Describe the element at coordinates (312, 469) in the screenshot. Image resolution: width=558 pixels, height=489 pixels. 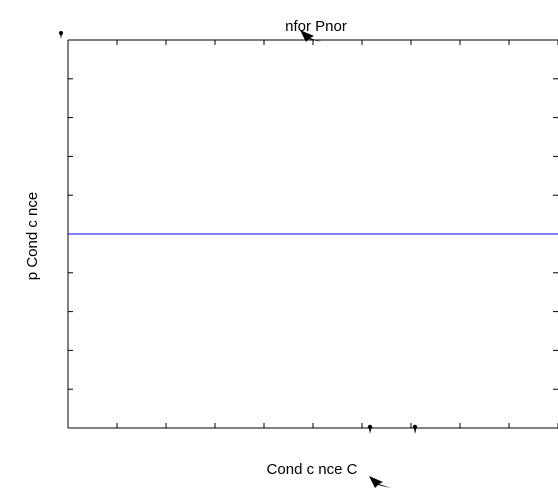
I see `x-axis-label: Cond c nce C` at that location.